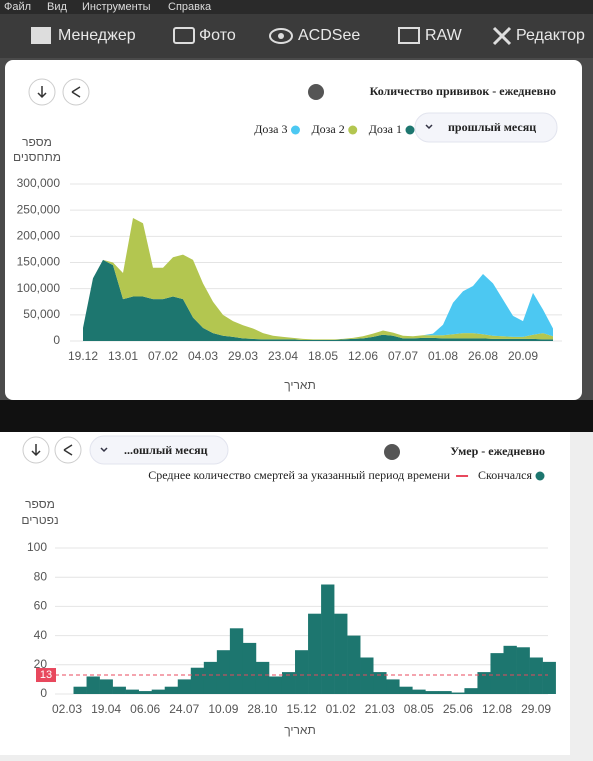 Image resolution: width=593 pixels, height=761 pixels. Describe the element at coordinates (497, 451) in the screenshot. I see `chart-title: Умер - ежедневно` at that location.